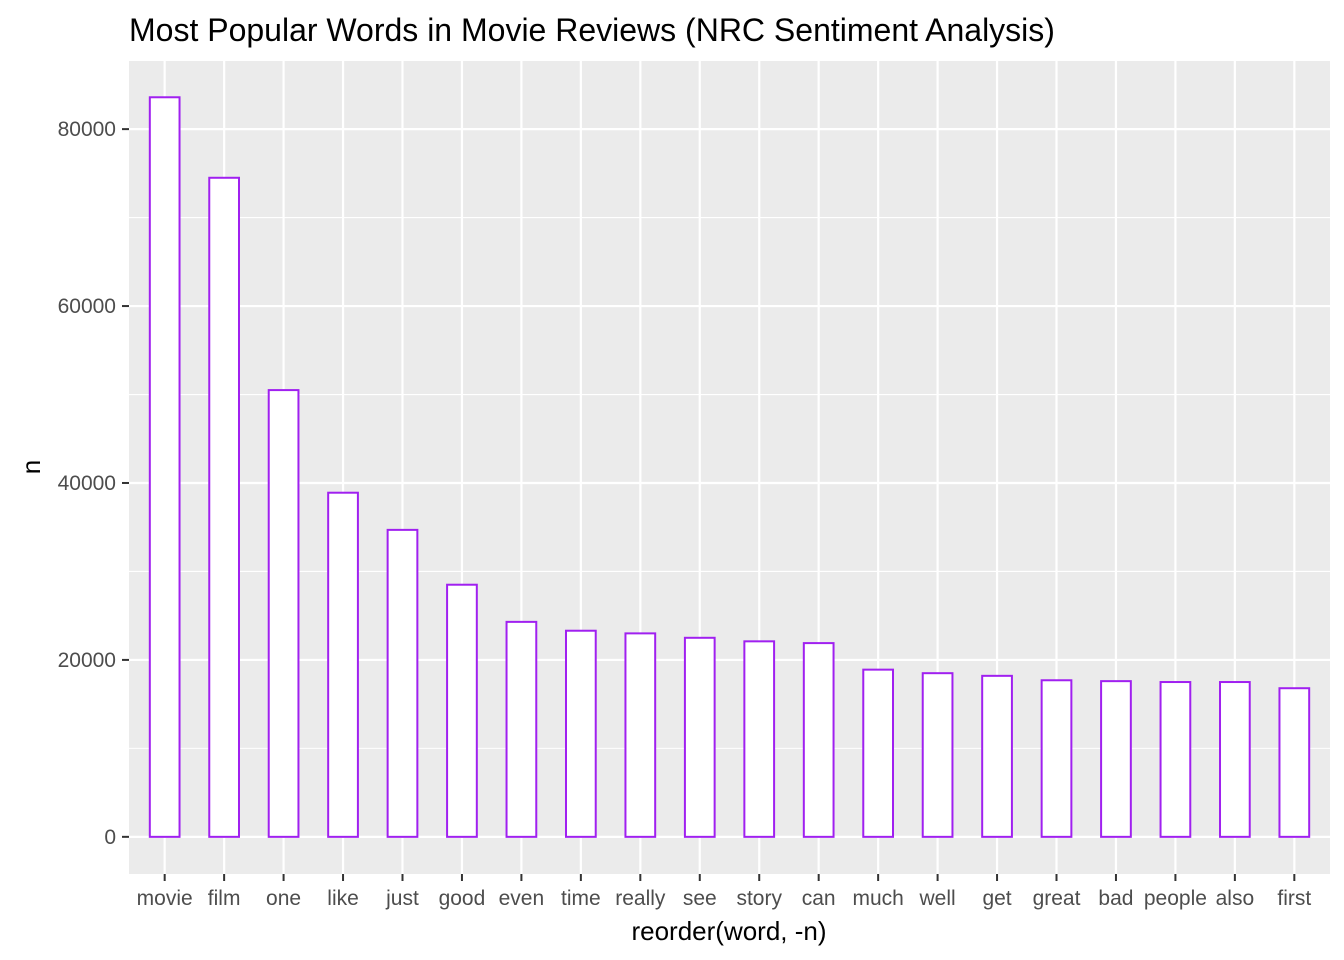 This screenshot has height=960, width=1344. I want to click on bar-good, so click(462, 710).